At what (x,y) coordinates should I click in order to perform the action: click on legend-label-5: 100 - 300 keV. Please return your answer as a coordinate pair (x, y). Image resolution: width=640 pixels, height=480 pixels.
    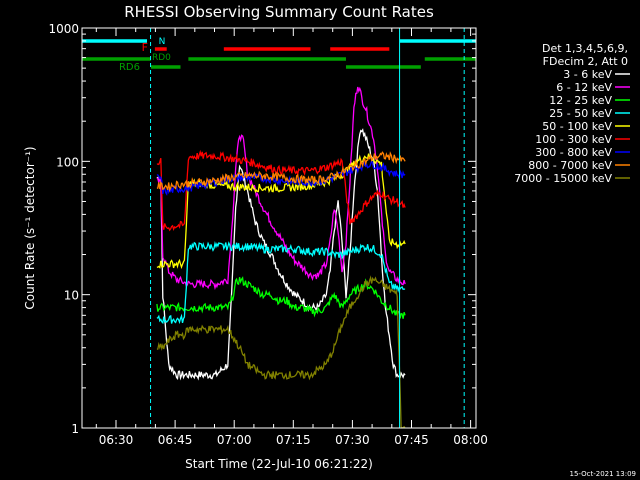
    Looking at the image, I should click on (573, 139).